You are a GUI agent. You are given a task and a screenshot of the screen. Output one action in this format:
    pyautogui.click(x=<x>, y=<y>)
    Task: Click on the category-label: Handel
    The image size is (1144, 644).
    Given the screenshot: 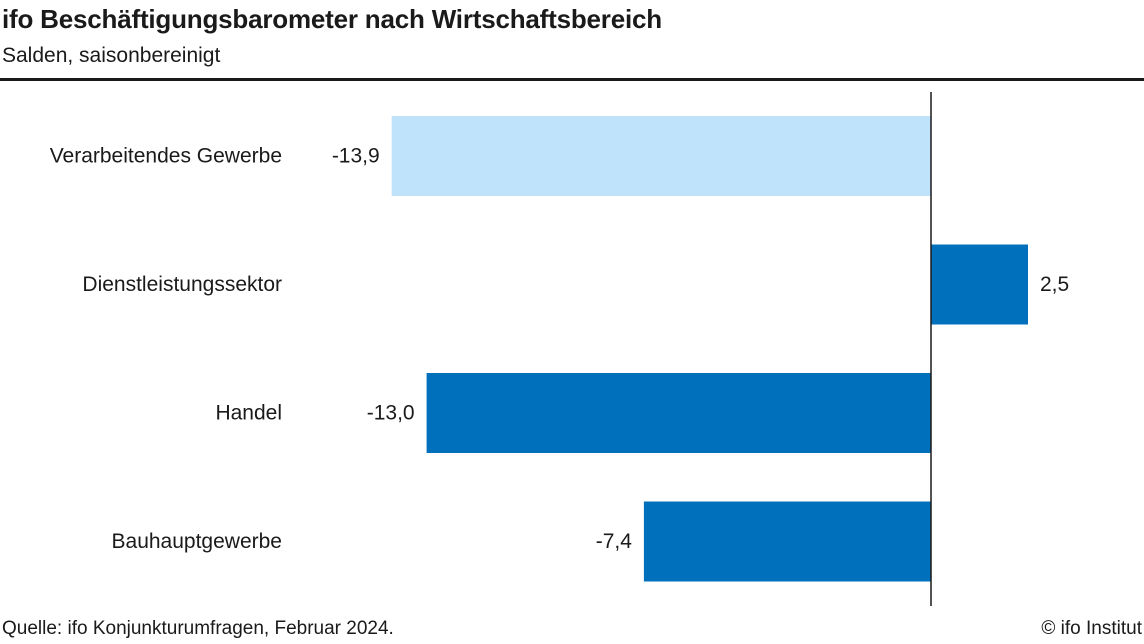 What is the action you would take?
    pyautogui.click(x=248, y=413)
    